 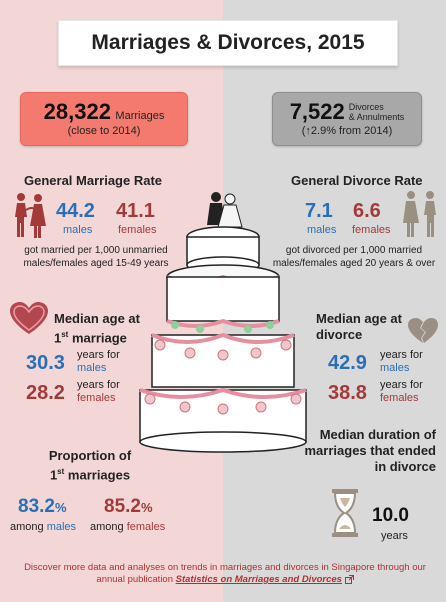 I want to click on hourglass-icon, so click(x=345, y=513).